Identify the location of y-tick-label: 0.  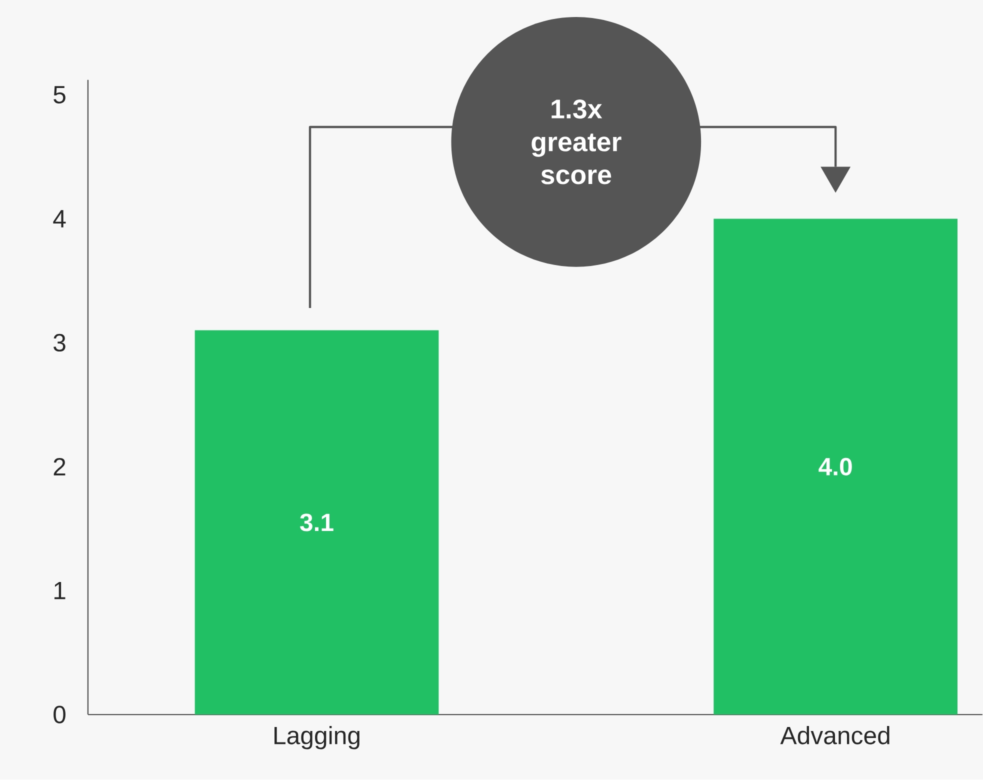
(60, 715).